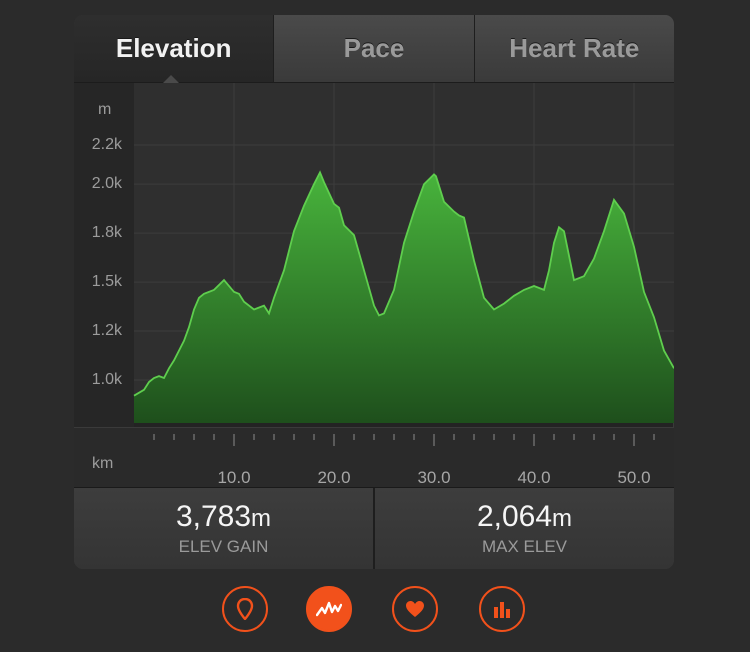 Image resolution: width=750 pixels, height=652 pixels. I want to click on stats-bar: 3,783m ELEV GAIN 2,064m MAX ELEV, so click(374, 528).